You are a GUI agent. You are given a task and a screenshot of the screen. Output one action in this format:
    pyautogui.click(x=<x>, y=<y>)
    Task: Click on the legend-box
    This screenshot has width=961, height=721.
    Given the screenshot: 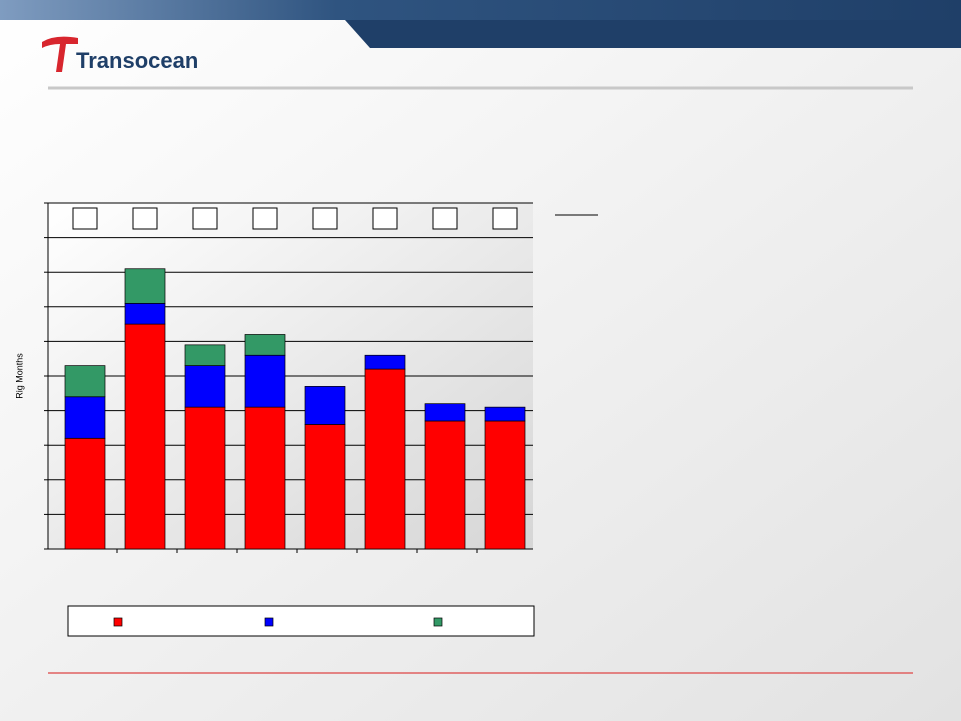 What is the action you would take?
    pyautogui.click(x=301, y=621)
    